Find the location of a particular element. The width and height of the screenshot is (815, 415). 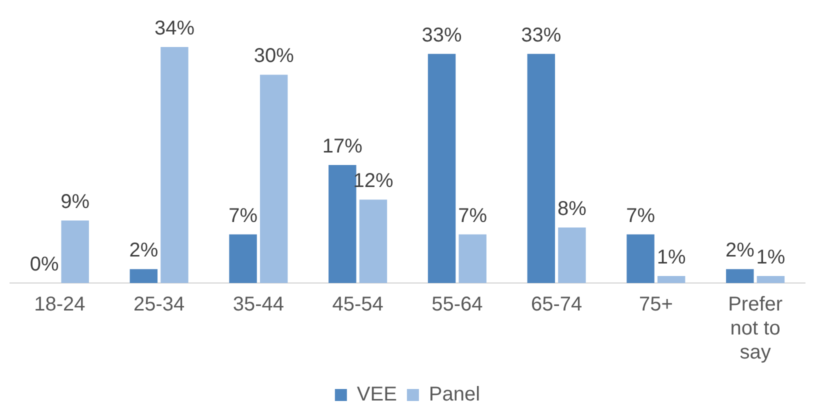

x-tick-label: 35-44 is located at coordinates (258, 305).